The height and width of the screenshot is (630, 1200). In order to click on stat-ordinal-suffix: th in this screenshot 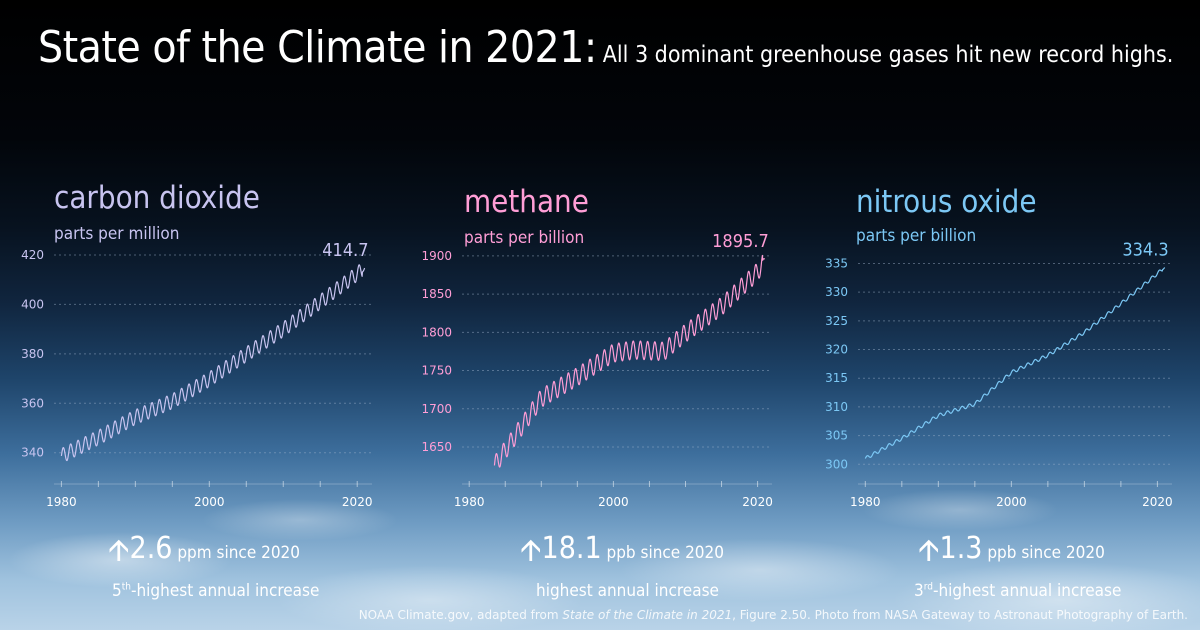, I will do `click(126, 587)`.